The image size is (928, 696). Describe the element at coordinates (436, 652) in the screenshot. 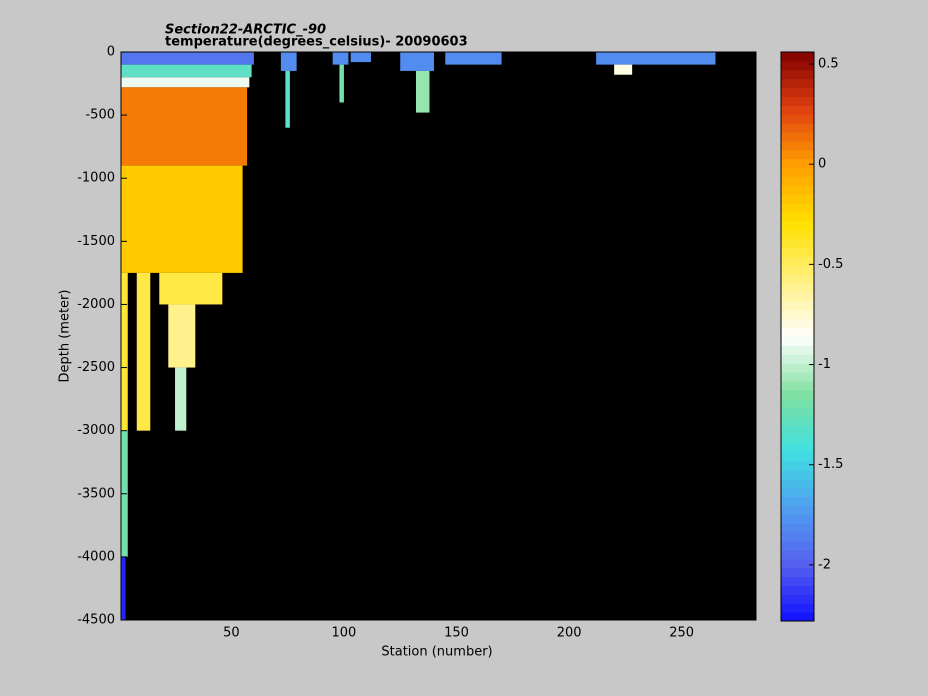

I see `x-axis-label: Station (number)` at that location.